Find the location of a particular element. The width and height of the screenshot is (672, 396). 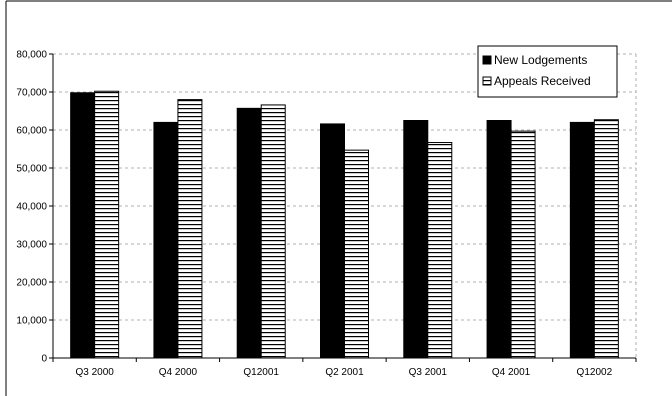

y-tick-label: 40,000 is located at coordinates (31, 207).